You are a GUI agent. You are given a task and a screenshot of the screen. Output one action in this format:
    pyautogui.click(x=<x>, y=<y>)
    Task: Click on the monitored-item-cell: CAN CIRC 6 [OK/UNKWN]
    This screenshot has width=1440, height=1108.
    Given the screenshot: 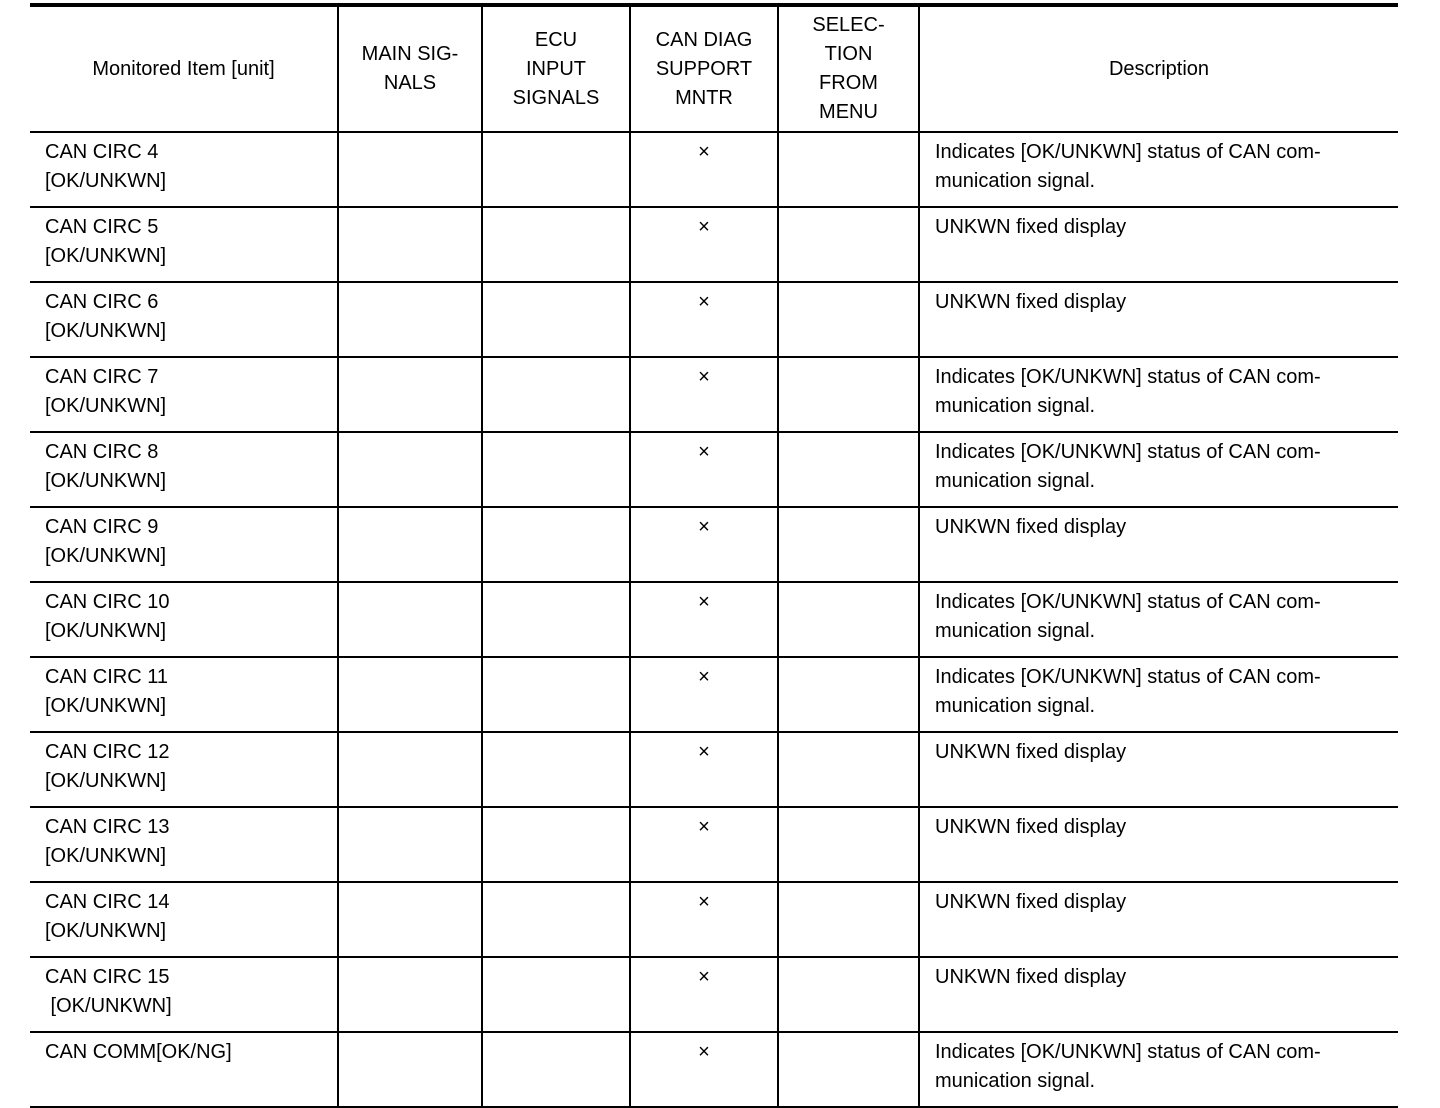 What is the action you would take?
    pyautogui.click(x=184, y=319)
    